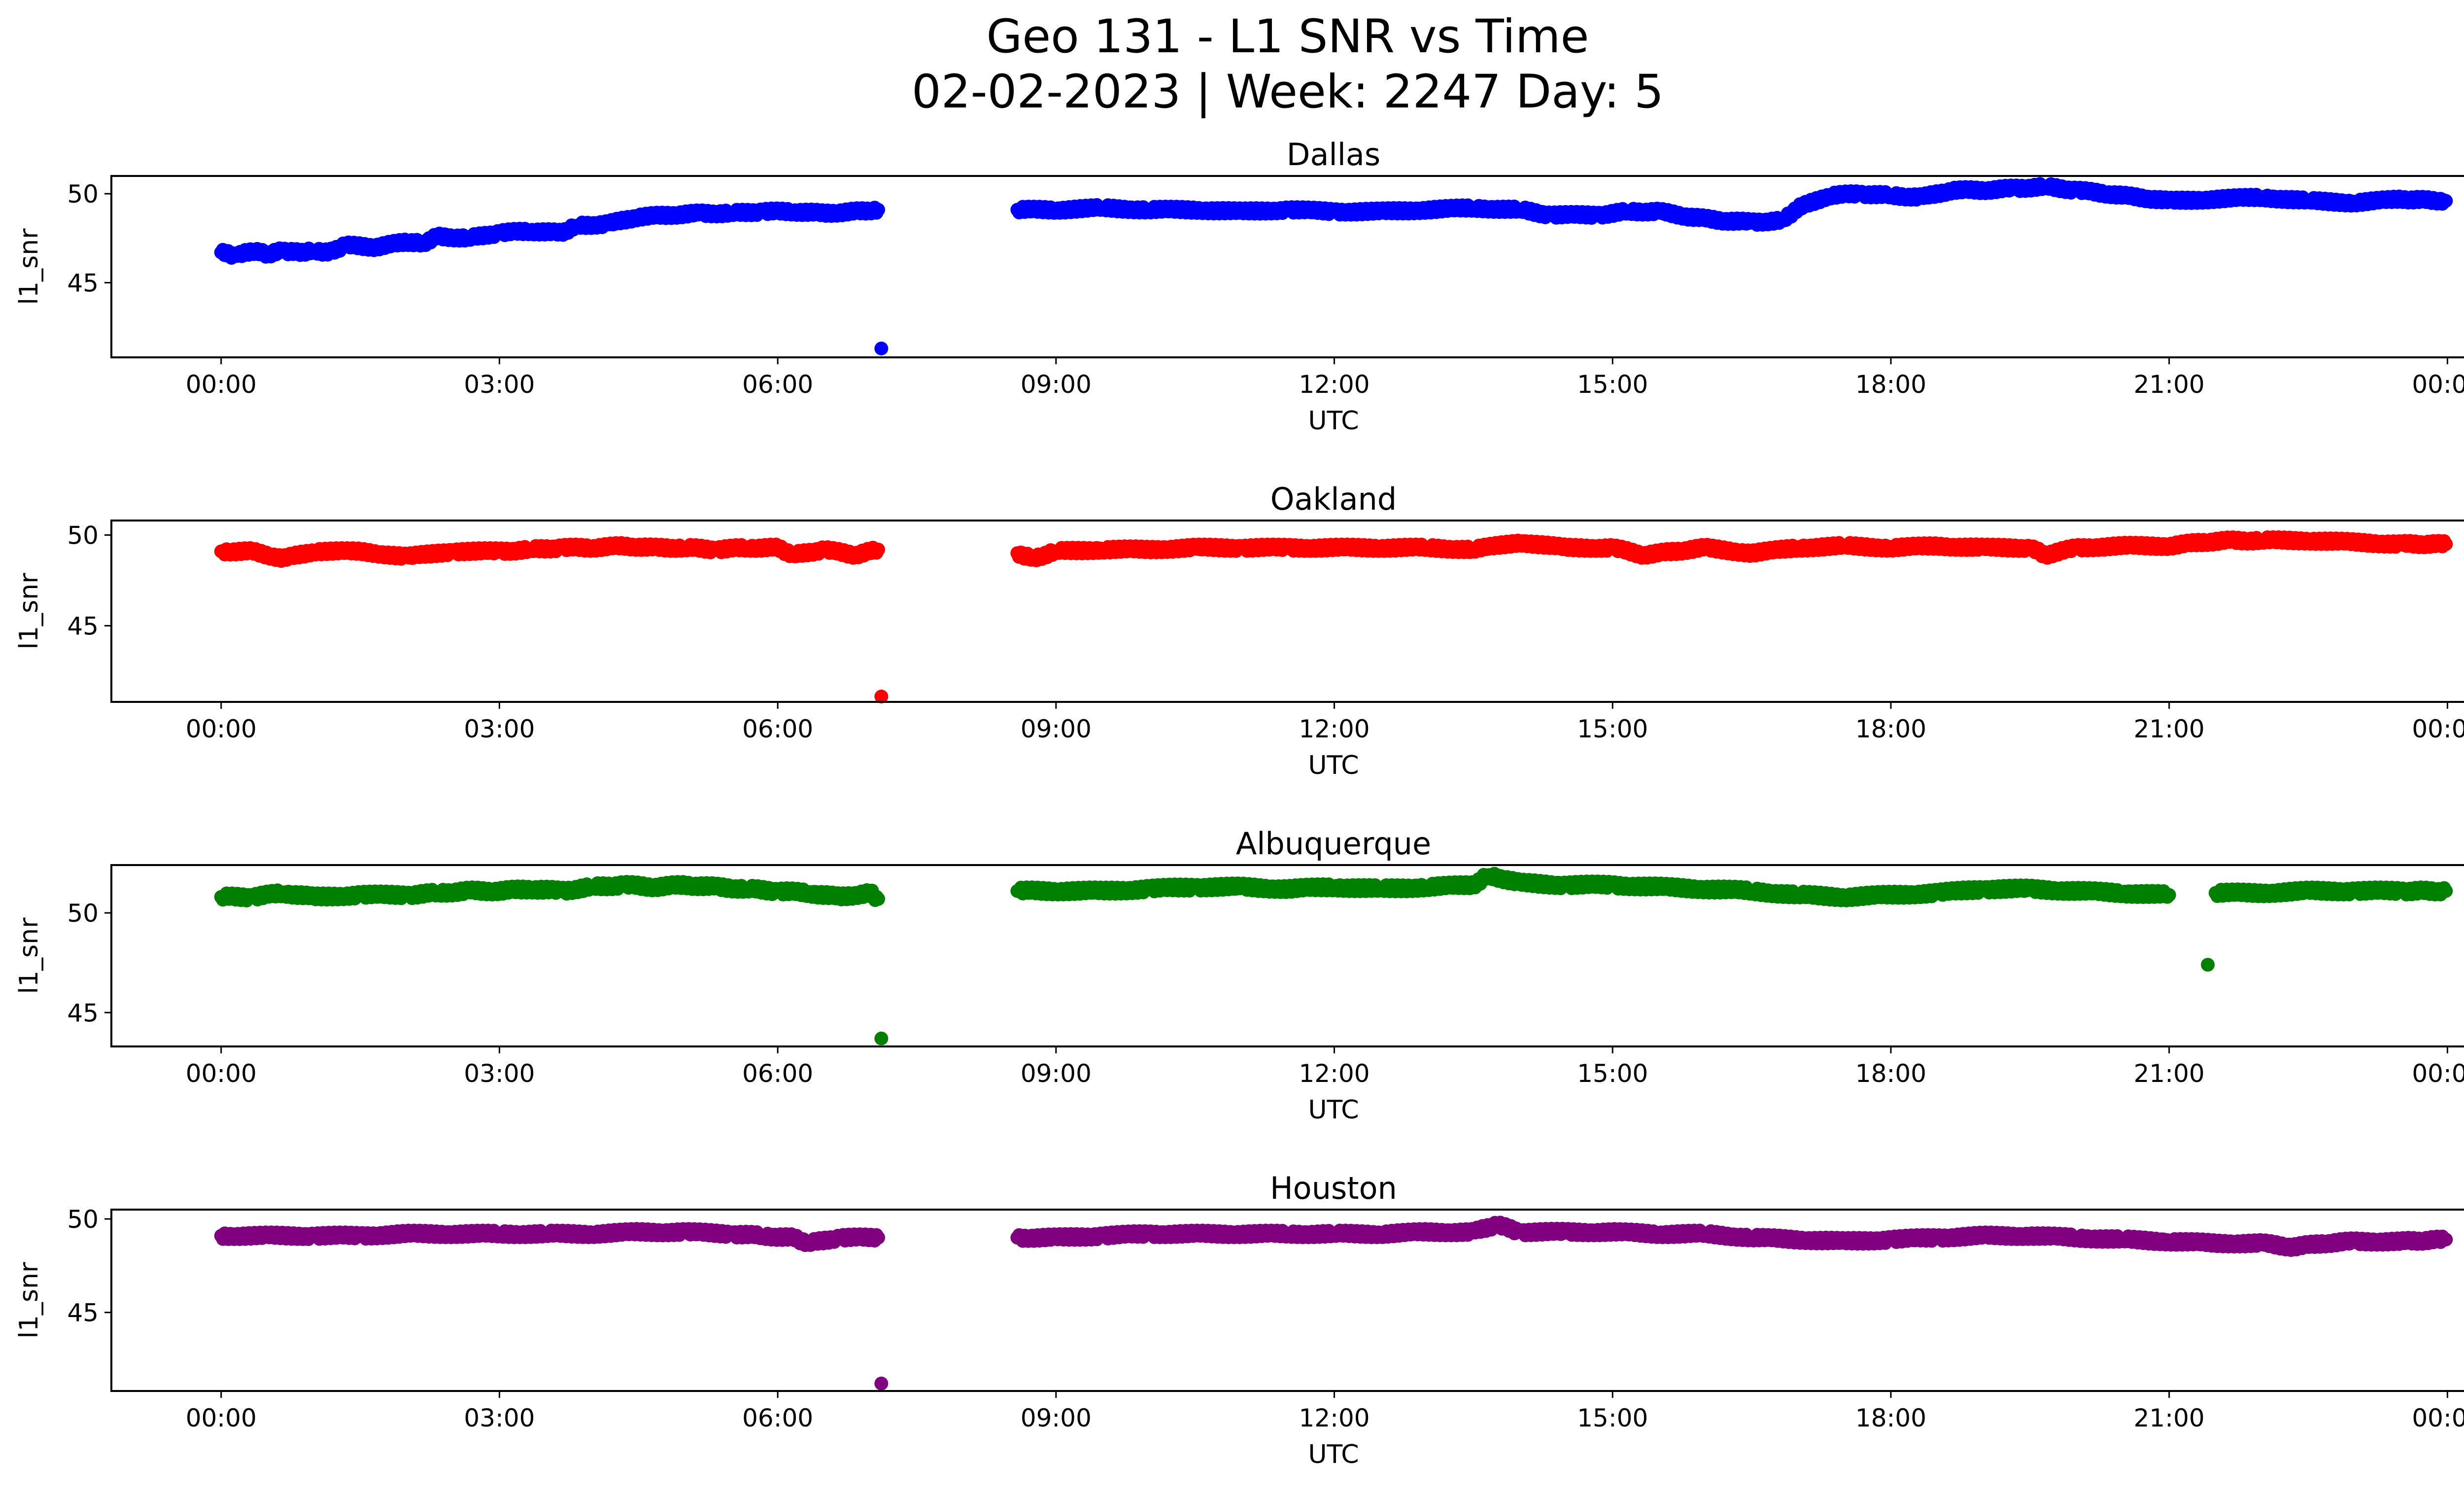 The height and width of the screenshot is (1495, 2464). Describe the element at coordinates (1287, 92) in the screenshot. I see `figure-subtitle: 02-02-2023 | Week: 2247 Day: 5` at that location.